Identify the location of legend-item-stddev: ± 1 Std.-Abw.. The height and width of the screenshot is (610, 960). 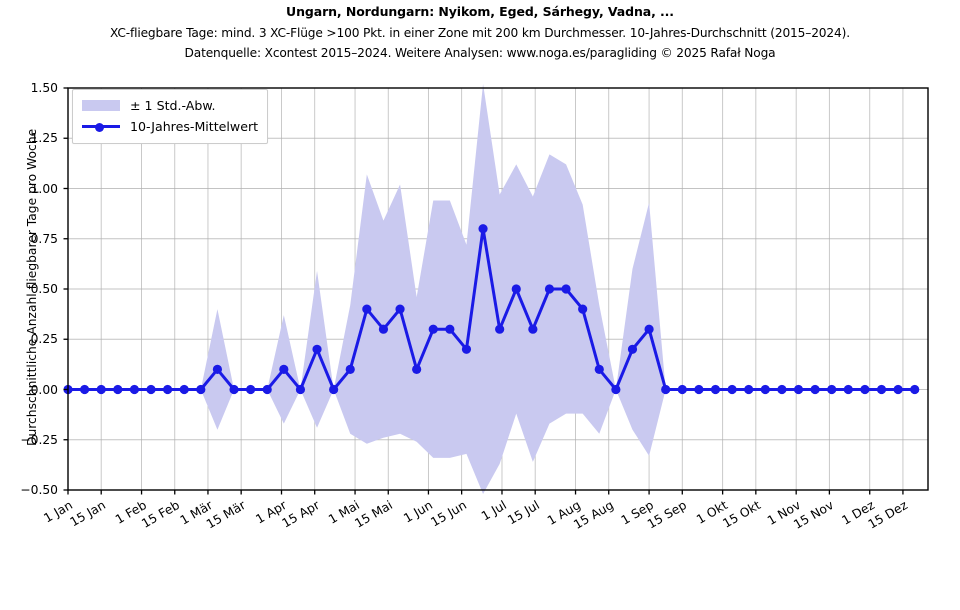
(170, 105).